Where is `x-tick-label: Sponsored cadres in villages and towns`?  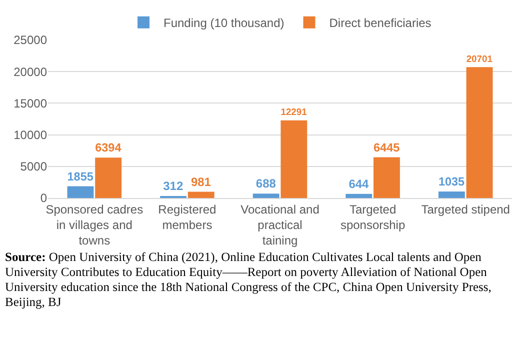
x-tick-label: Sponsored cadres in villages and towns is located at coordinates (95, 225).